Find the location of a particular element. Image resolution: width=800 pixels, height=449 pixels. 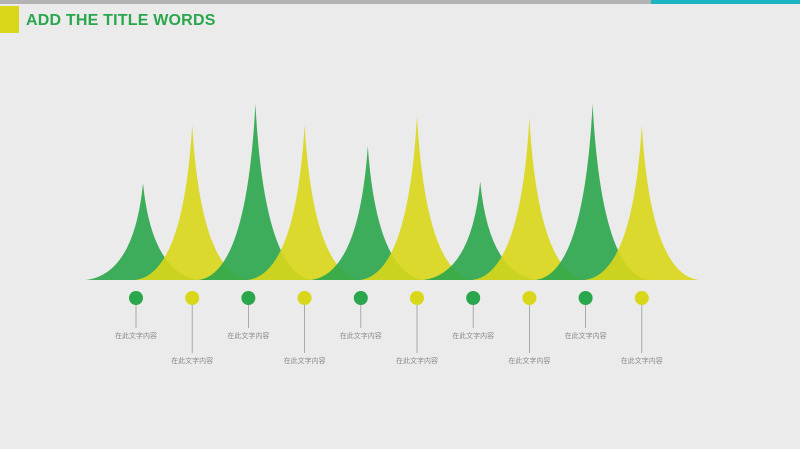

page-title: ADD THE TITLE WORDS is located at coordinates (121, 20).